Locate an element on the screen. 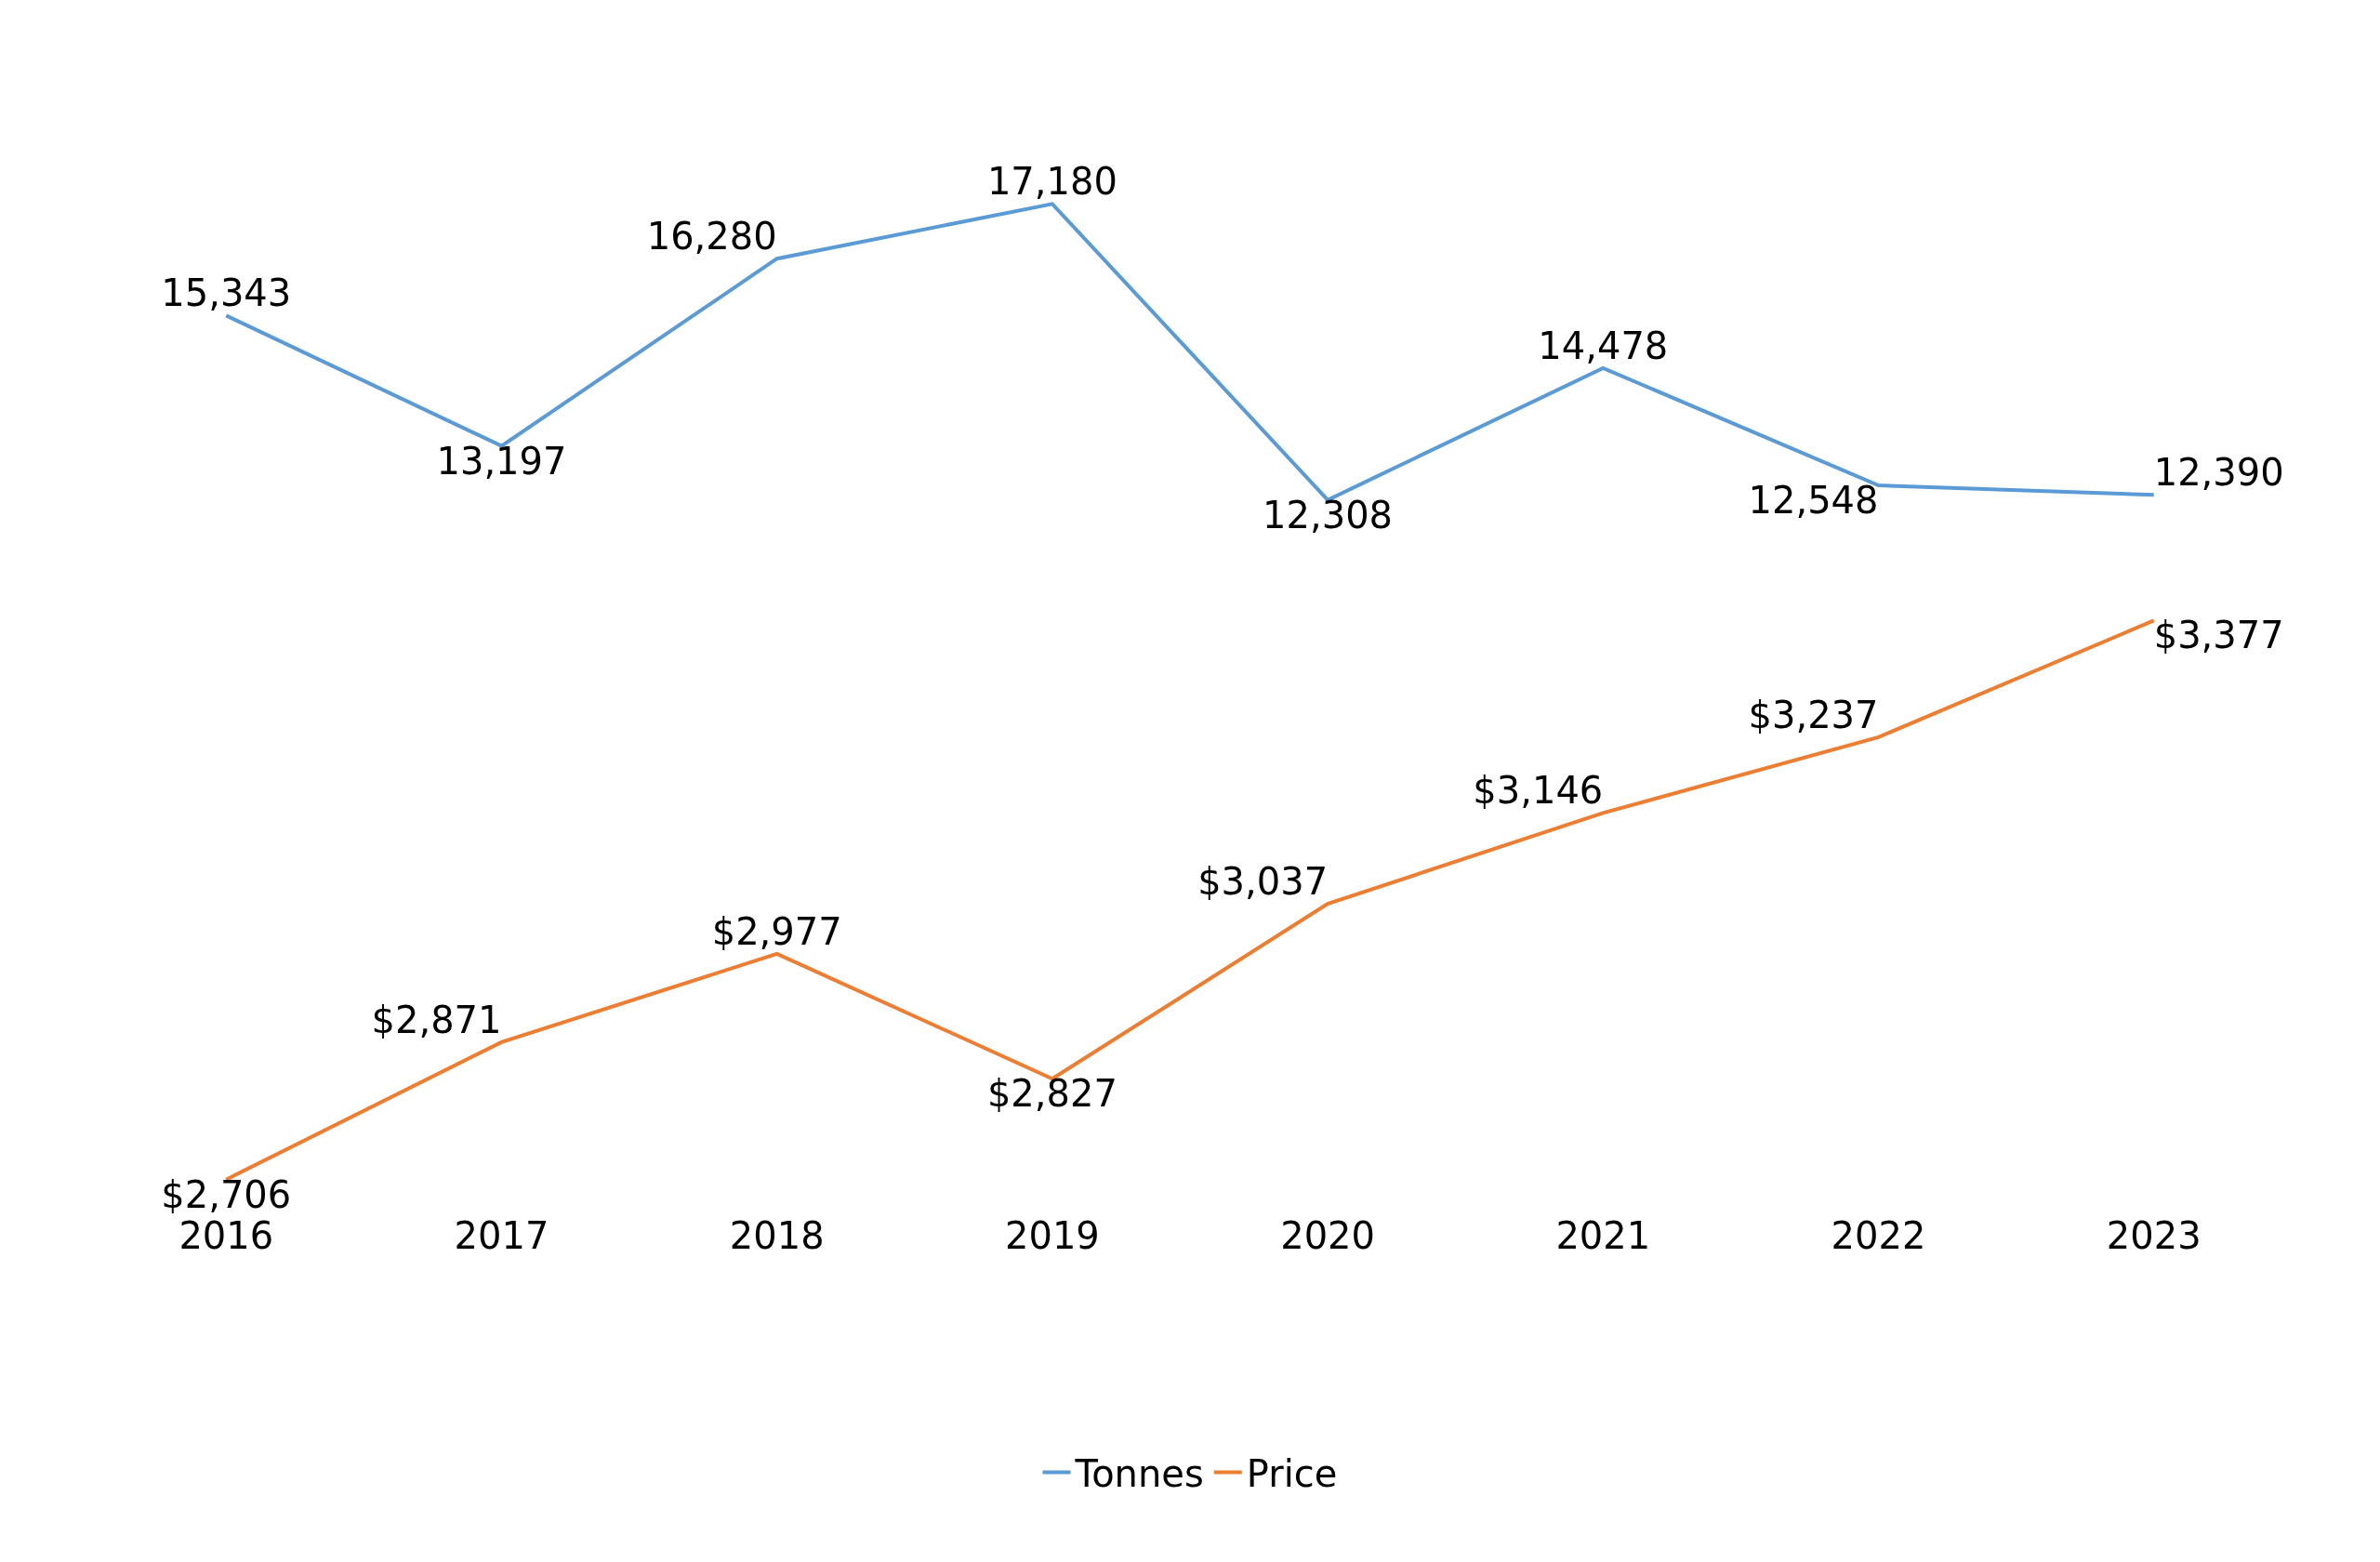  data-label: 15,343 is located at coordinates (226, 293).